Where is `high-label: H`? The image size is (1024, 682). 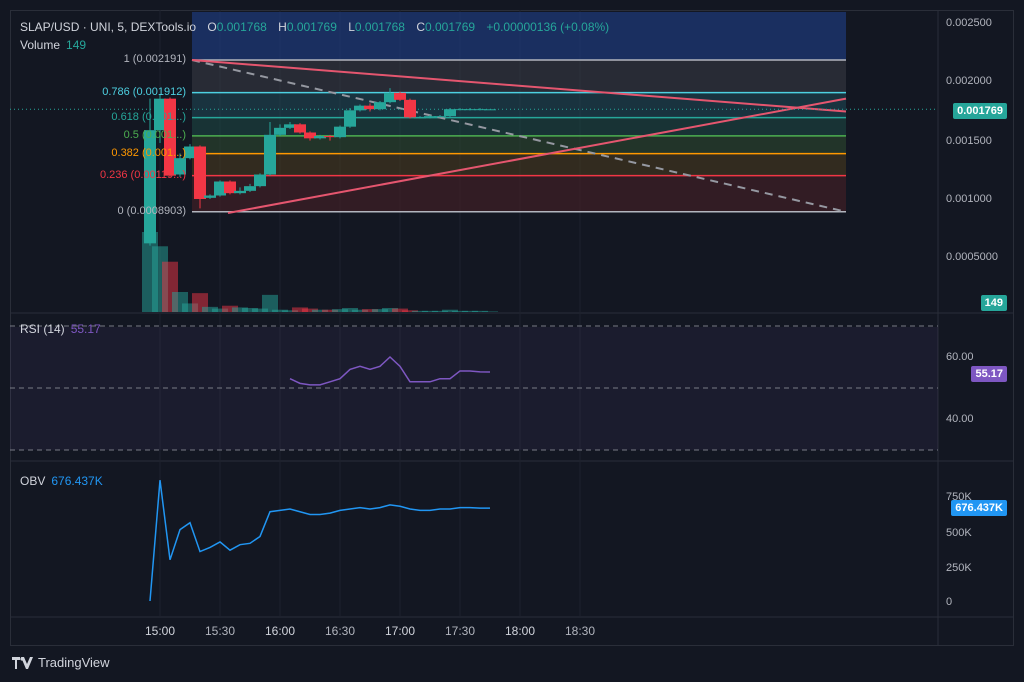
high-label: H is located at coordinates (282, 27).